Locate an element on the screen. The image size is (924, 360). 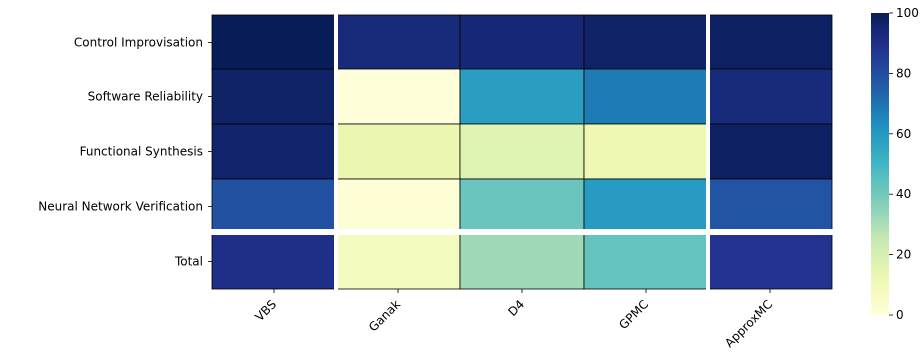
cell-software-reliability-ganak is located at coordinates (398, 96).